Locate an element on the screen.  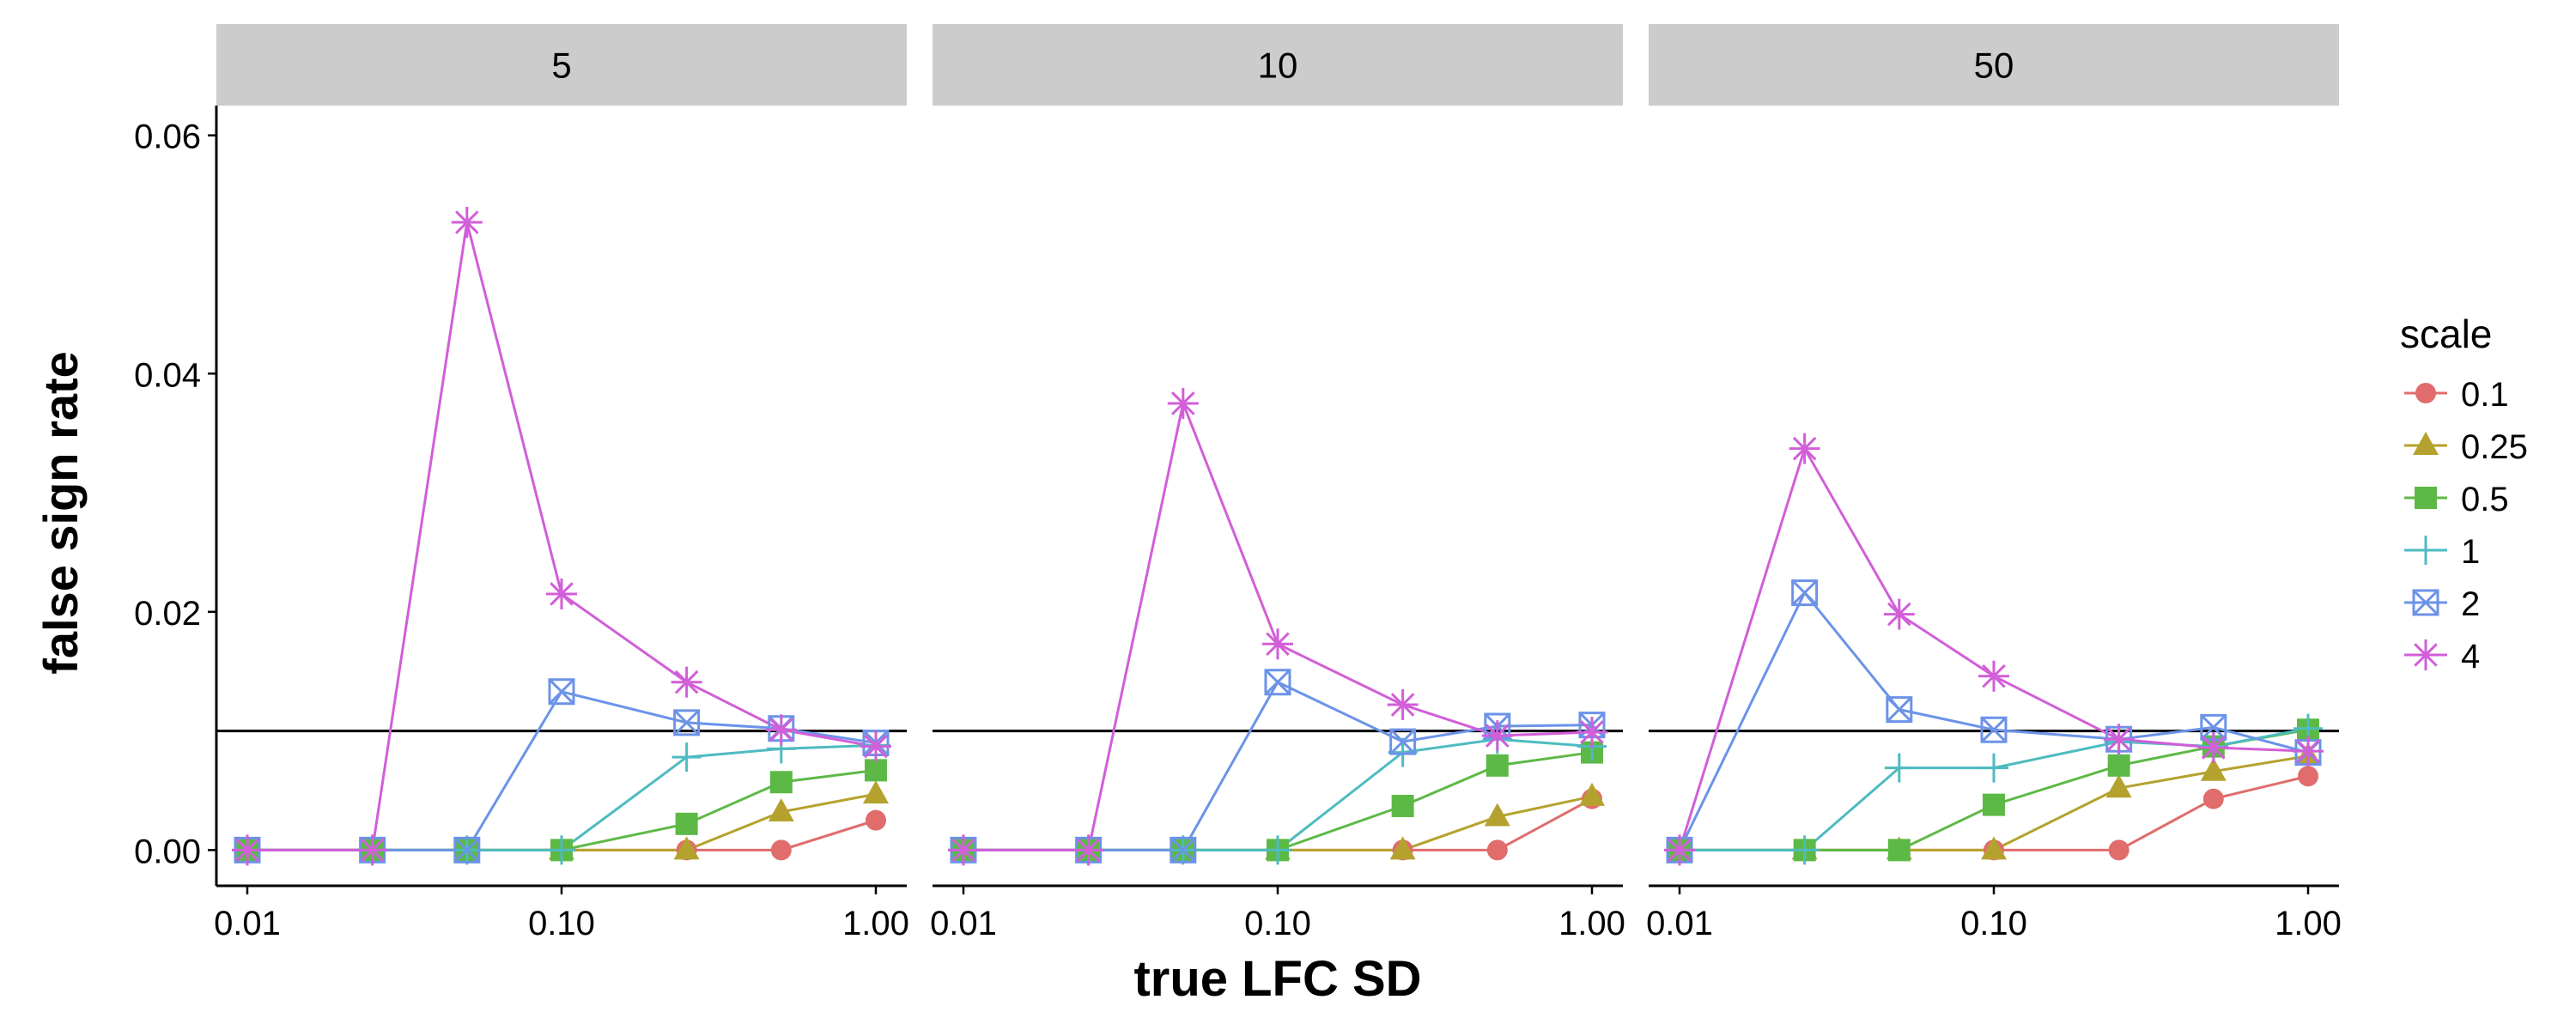
legend: scale 0.1 0.25 0.5 1 2 4 is located at coordinates (2464, 494).